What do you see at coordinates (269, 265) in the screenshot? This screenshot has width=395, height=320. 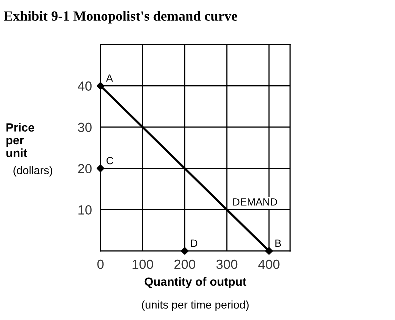 I see `x-tick-label: 400` at bounding box center [269, 265].